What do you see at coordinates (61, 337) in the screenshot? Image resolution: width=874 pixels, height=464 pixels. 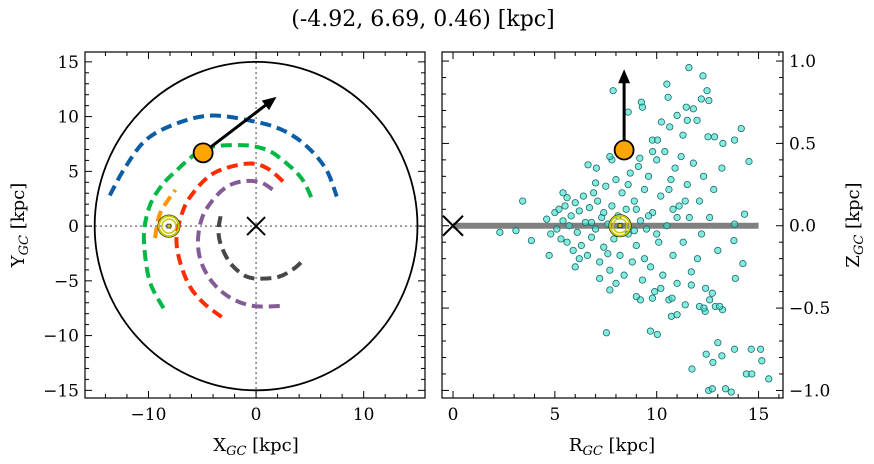 I see `y-tick-label: −10` at bounding box center [61, 337].